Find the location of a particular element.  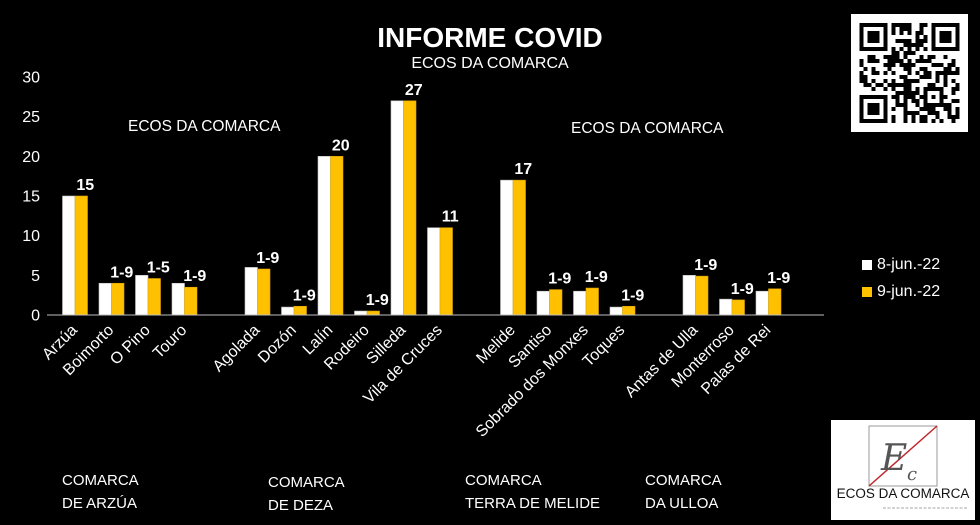

data-label: 15 is located at coordinates (85, 185).